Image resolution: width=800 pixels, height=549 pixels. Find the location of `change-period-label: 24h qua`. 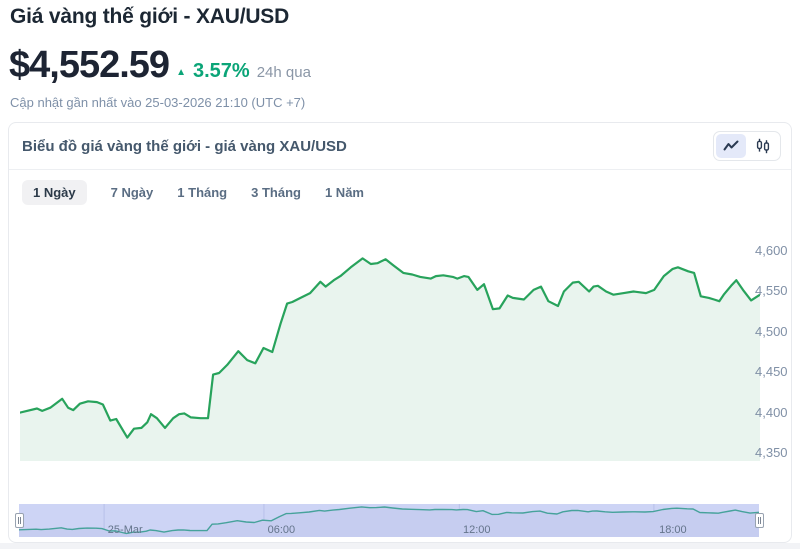

change-period-label: 24h qua is located at coordinates (283, 72).